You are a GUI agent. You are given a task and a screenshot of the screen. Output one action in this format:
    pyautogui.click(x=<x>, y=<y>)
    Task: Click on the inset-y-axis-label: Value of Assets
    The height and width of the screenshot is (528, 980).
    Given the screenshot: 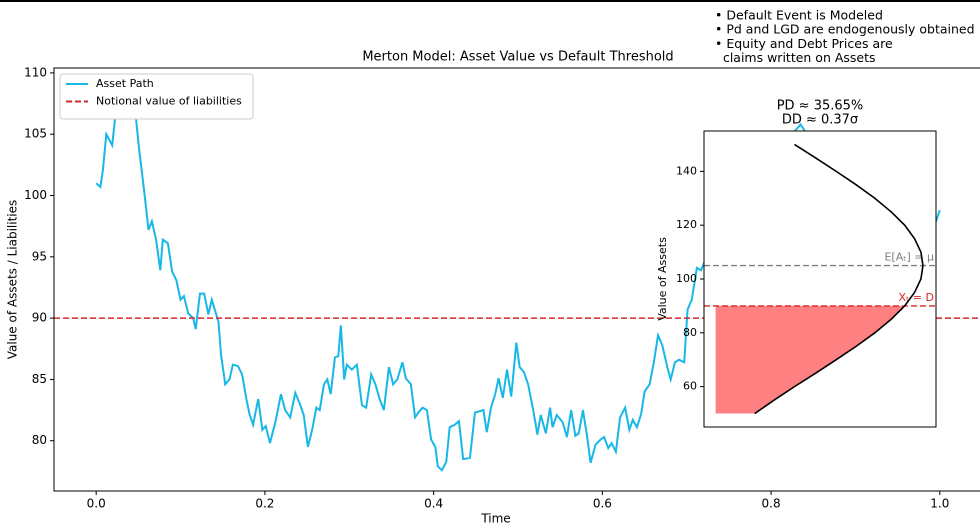 What is the action you would take?
    pyautogui.click(x=662, y=279)
    